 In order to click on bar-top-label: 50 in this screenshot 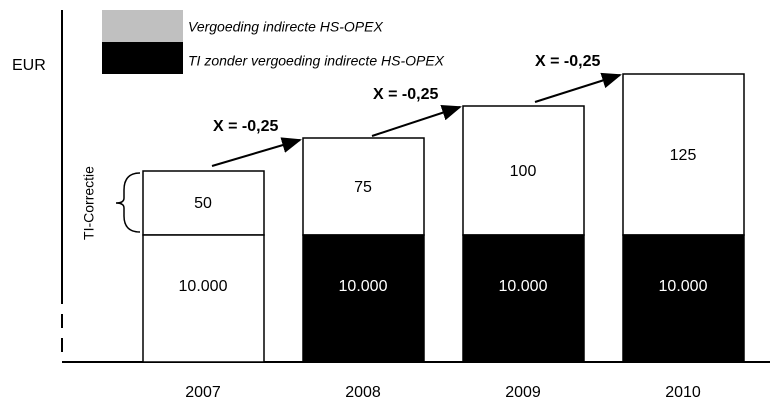, I will do `click(203, 203)`.